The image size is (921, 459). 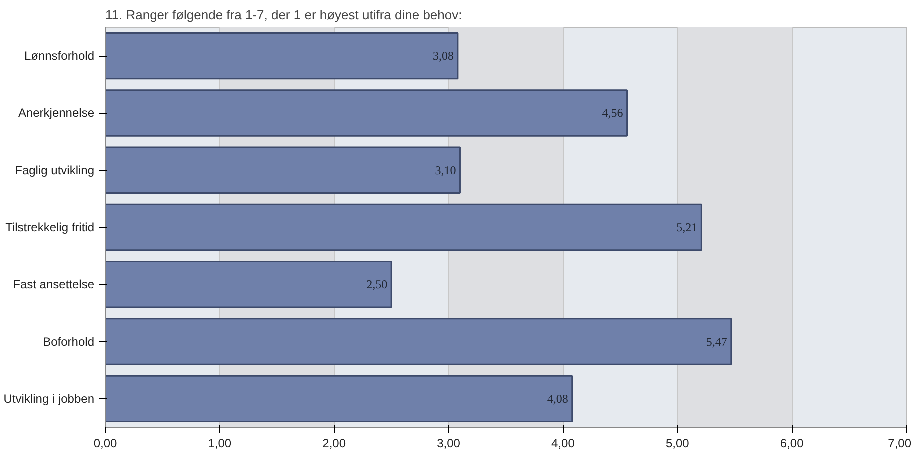 What do you see at coordinates (49, 399) in the screenshot?
I see `y-tick-label: Utvikling i jobben` at bounding box center [49, 399].